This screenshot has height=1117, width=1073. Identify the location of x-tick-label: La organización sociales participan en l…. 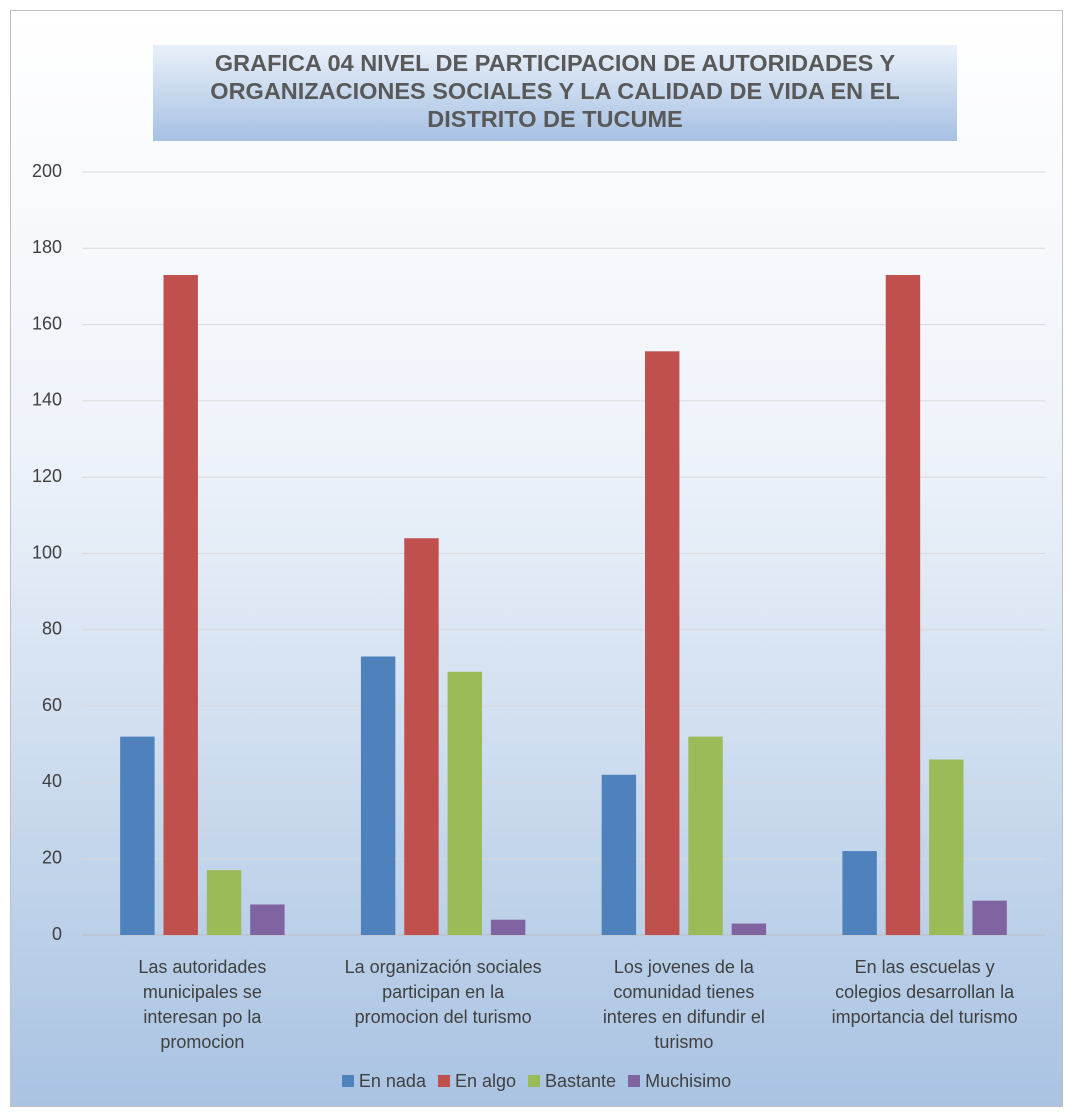
(443, 992).